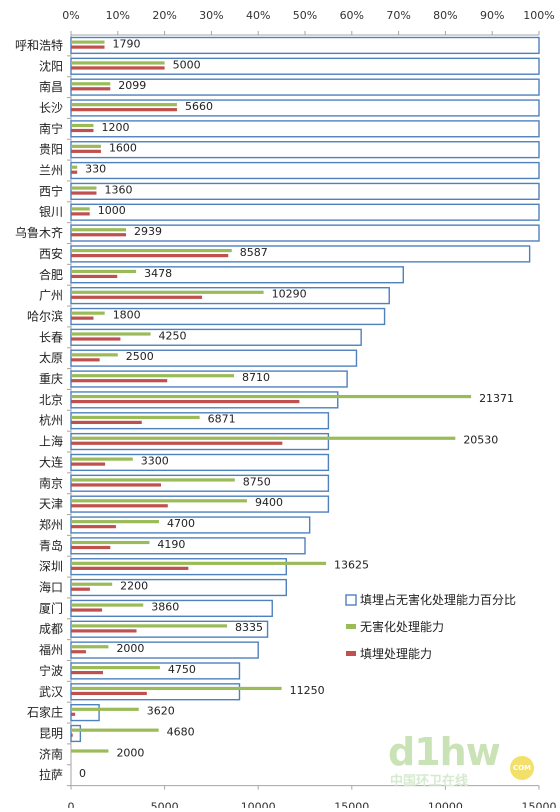 The image size is (560, 812). I want to click on data-label: 8335, so click(249, 627).